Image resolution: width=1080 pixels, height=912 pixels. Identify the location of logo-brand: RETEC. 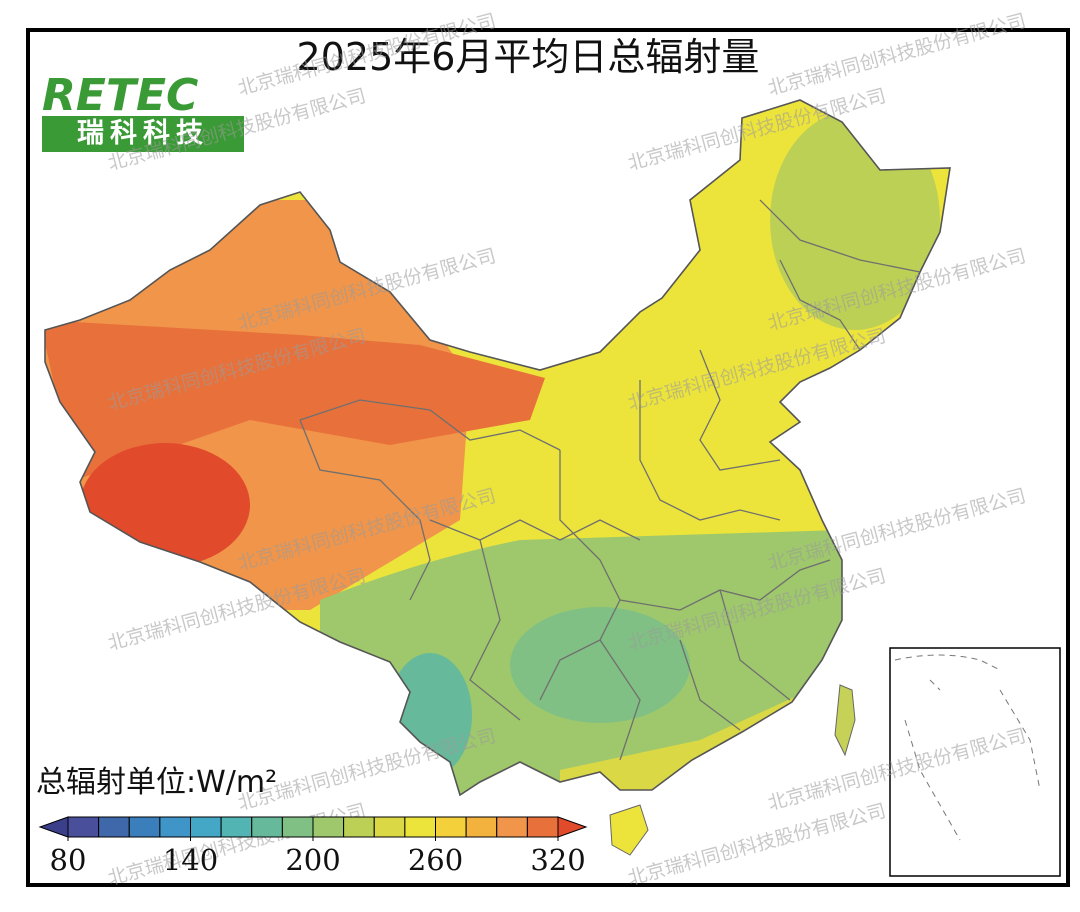
(120, 95).